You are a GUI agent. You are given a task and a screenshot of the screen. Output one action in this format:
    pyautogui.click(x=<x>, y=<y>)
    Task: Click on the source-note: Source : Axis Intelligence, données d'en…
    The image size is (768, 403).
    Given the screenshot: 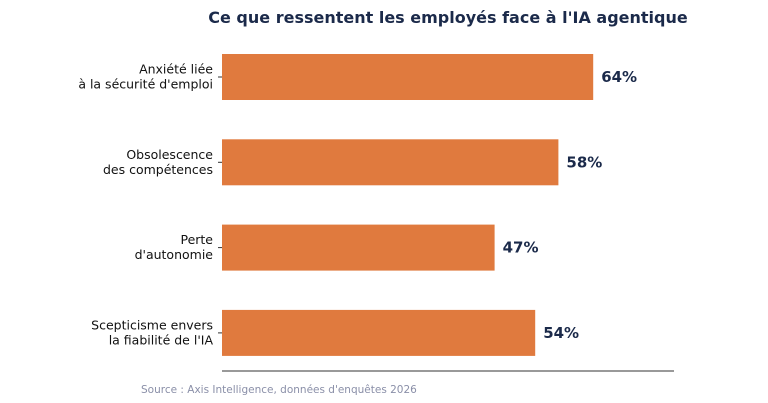 What is the action you would take?
    pyautogui.click(x=279, y=390)
    